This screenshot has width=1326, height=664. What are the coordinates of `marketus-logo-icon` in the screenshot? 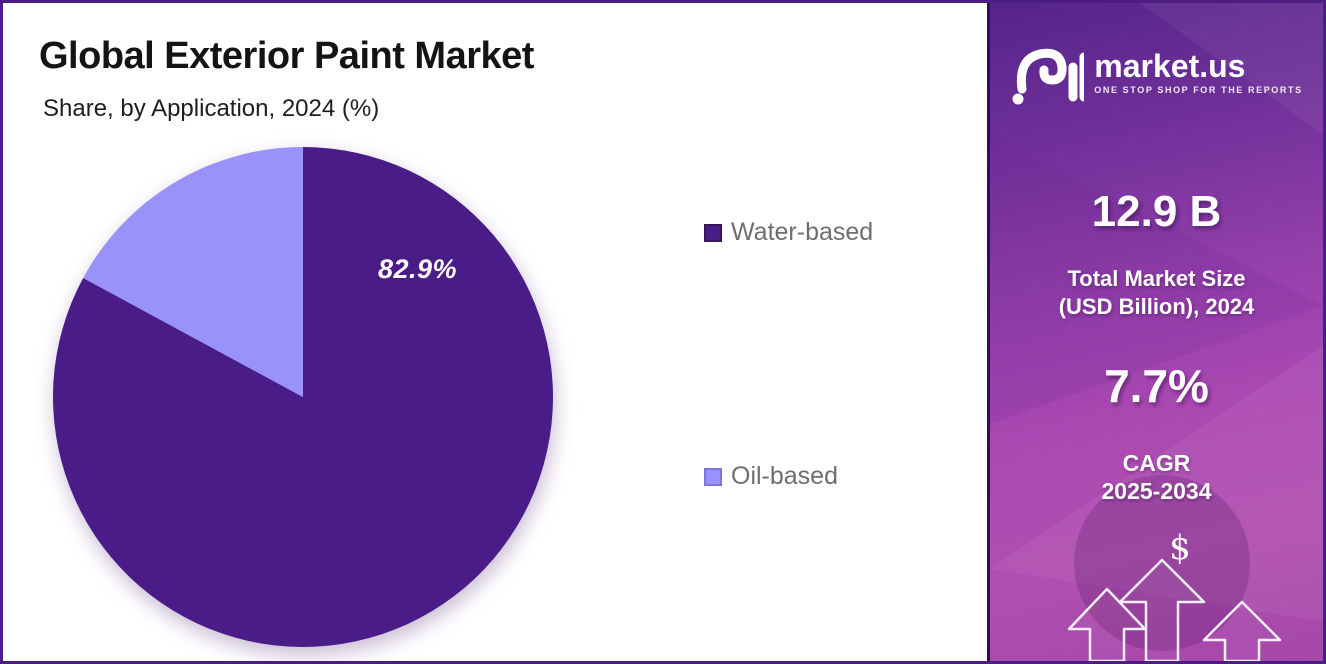 It's located at (1048, 76).